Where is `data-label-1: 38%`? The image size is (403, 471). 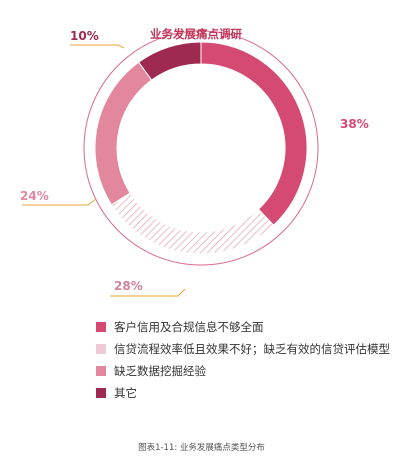 data-label-1: 38% is located at coordinates (354, 124).